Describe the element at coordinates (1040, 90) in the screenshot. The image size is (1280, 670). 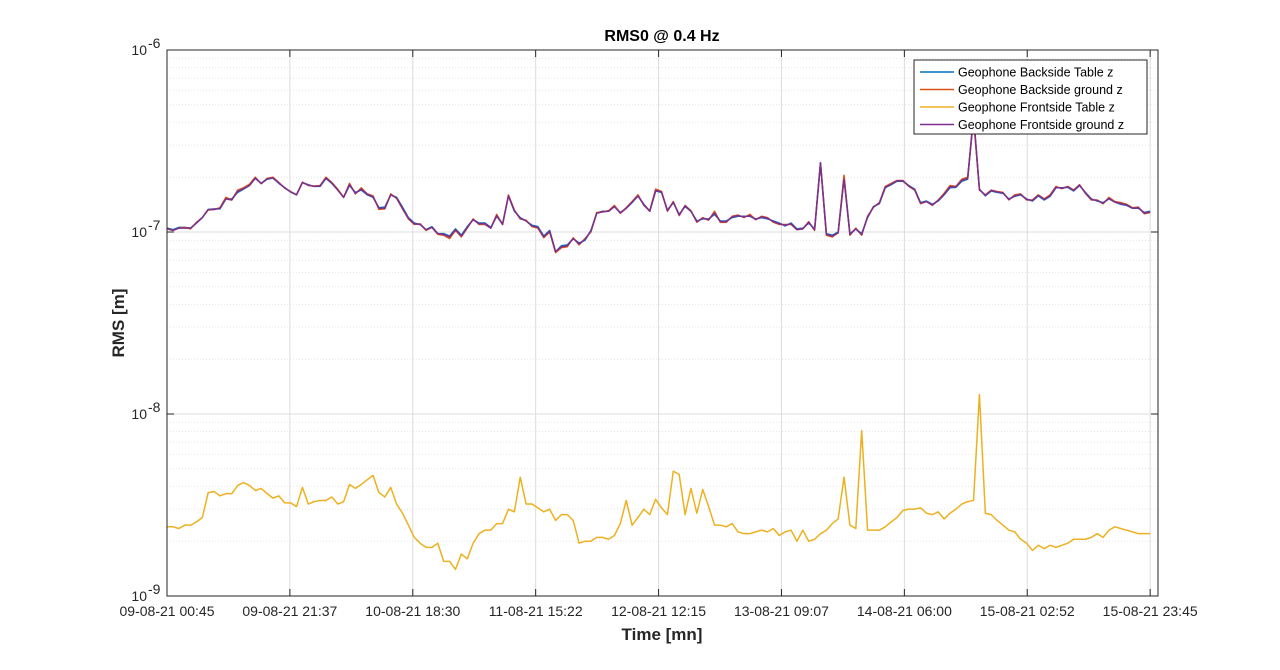
I see `legend-label: Geophone Backside ground z` at that location.